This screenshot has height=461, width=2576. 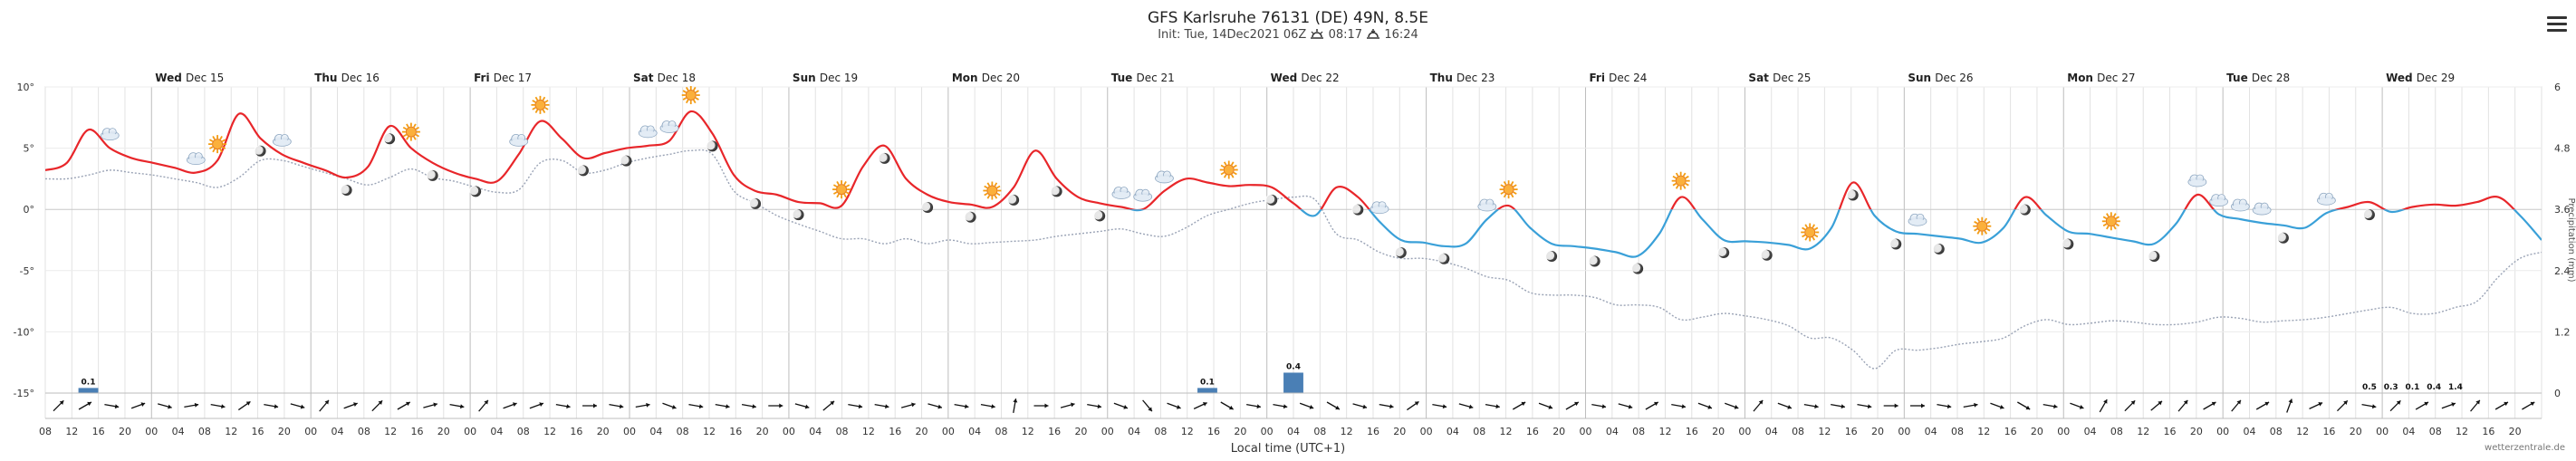 What do you see at coordinates (1305, 78) in the screenshot?
I see `day-label: Wed Dec 22` at bounding box center [1305, 78].